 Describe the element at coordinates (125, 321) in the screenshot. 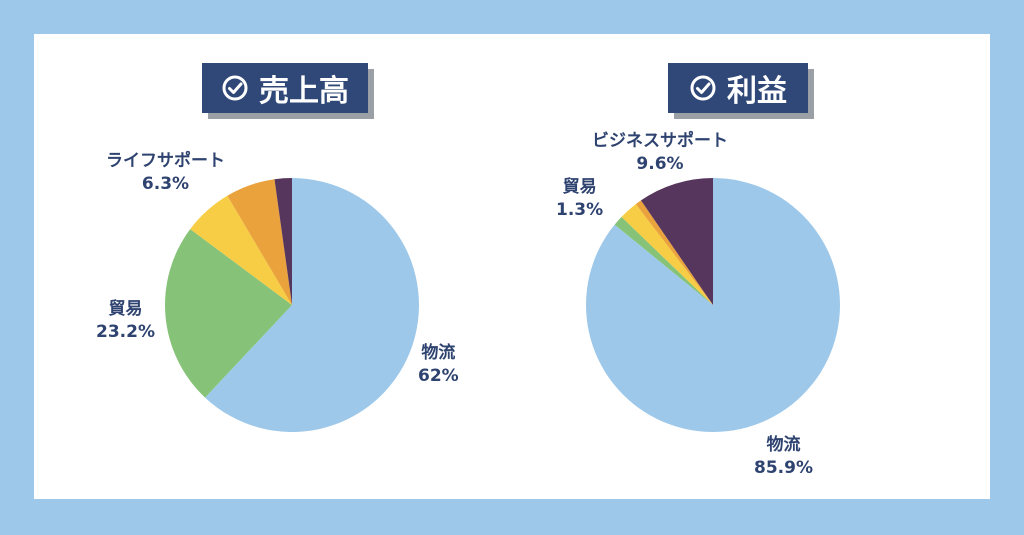

I see `sales-label-trade: 貿易 23.2%` at that location.